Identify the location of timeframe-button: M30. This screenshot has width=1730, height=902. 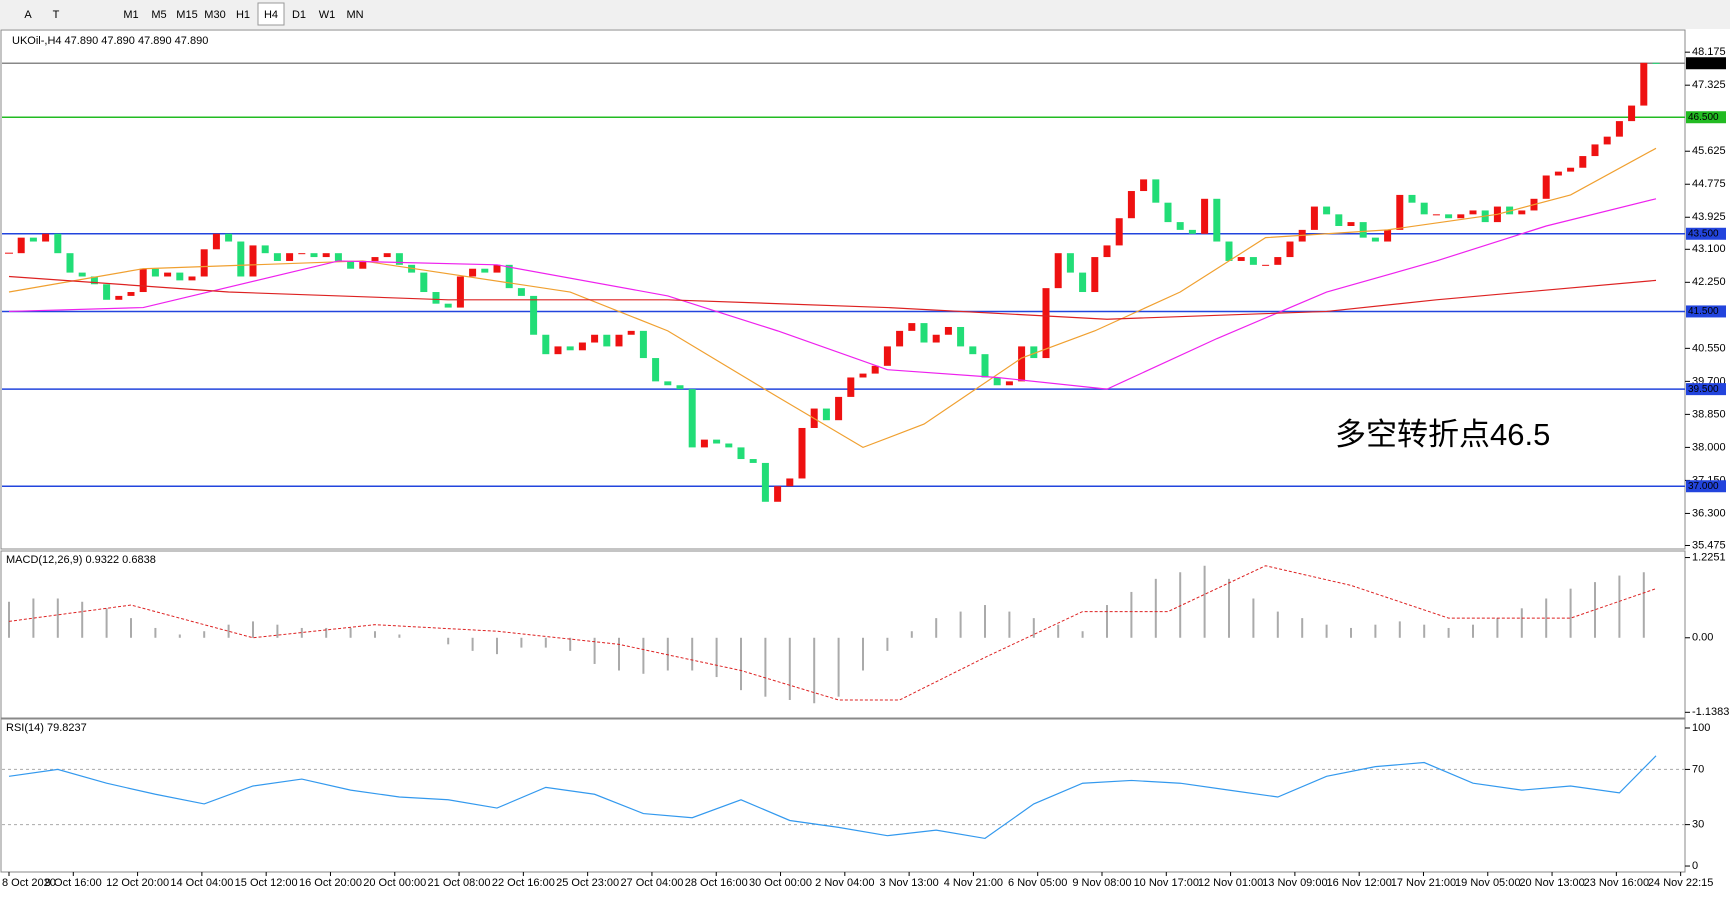
(214, 15).